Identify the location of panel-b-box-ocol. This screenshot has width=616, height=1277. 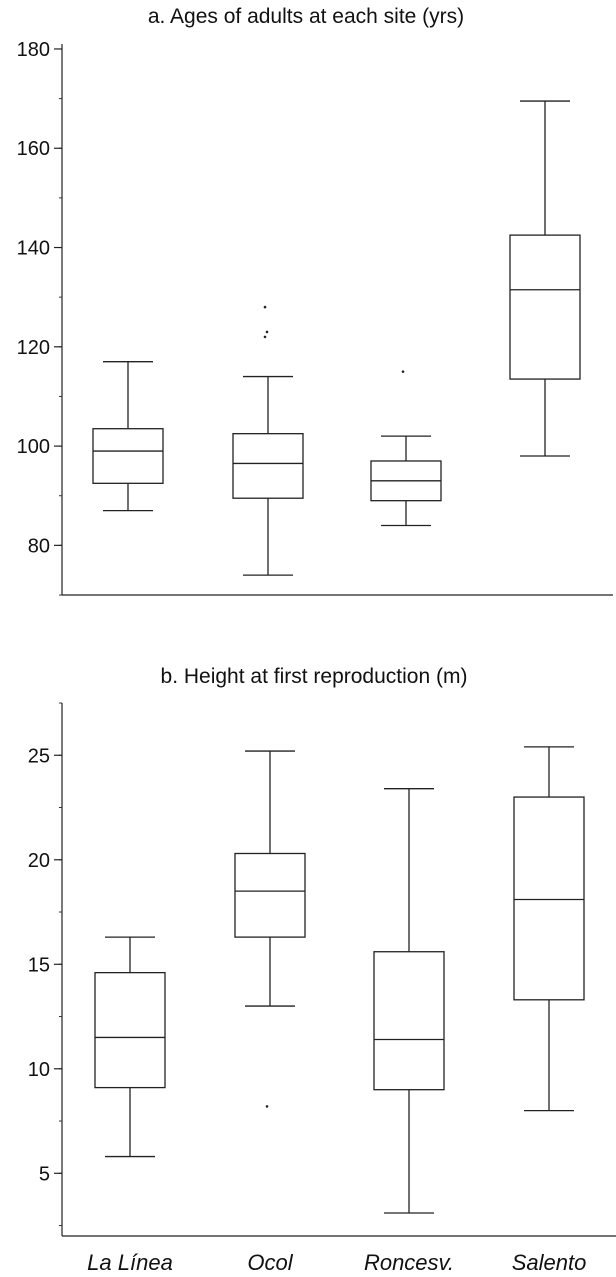
(270, 929).